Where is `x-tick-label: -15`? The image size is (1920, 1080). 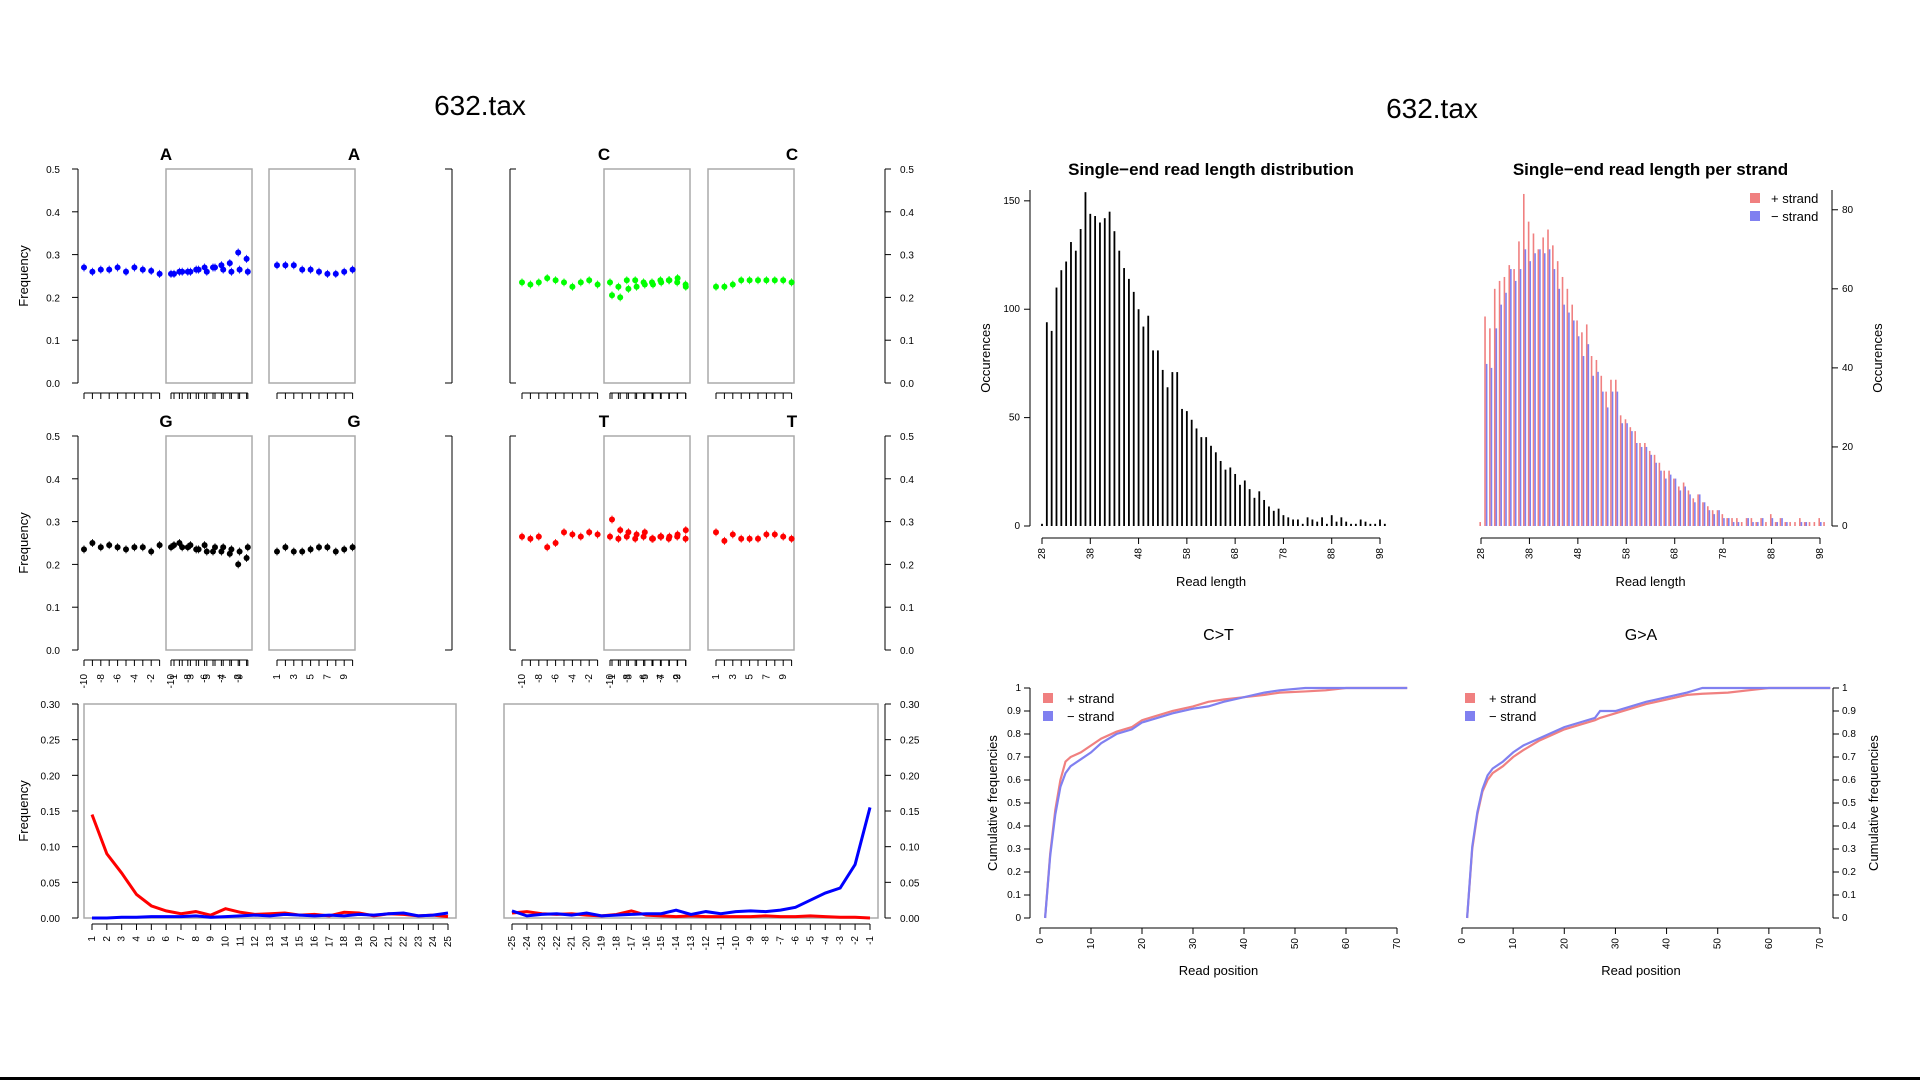 x-tick-label: -15 is located at coordinates (661, 943).